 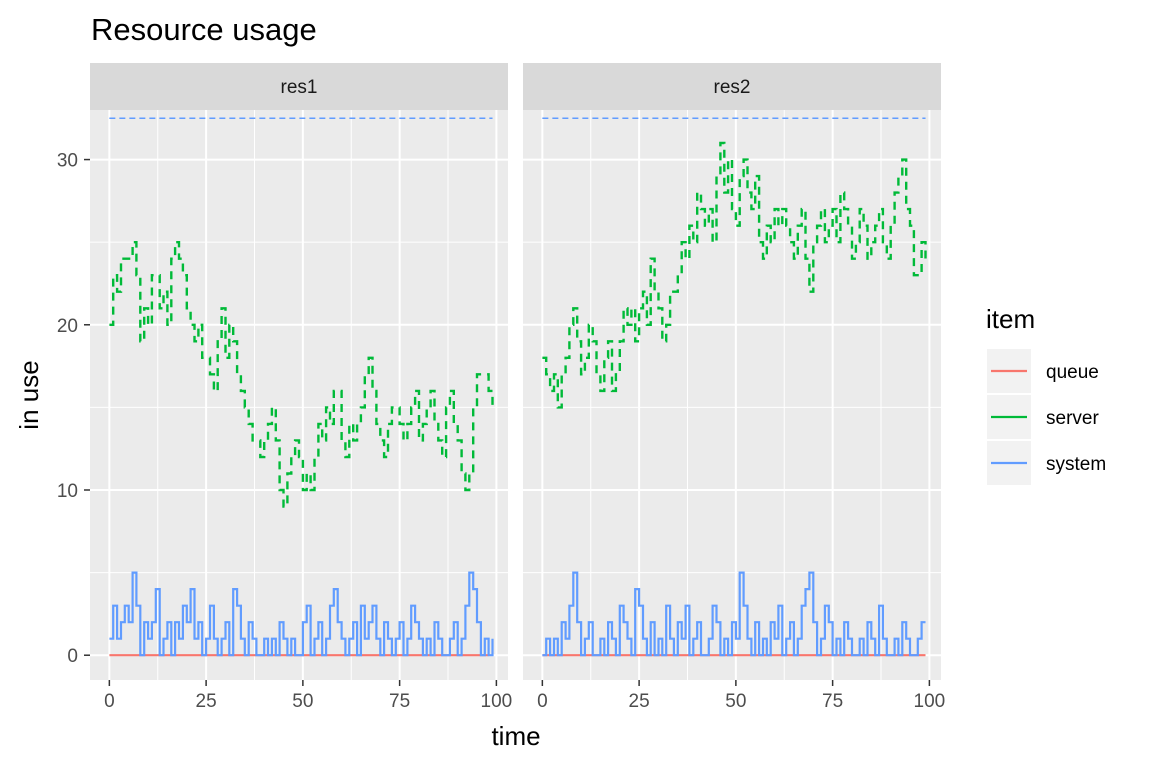 I want to click on strip-res1, so click(x=299, y=86).